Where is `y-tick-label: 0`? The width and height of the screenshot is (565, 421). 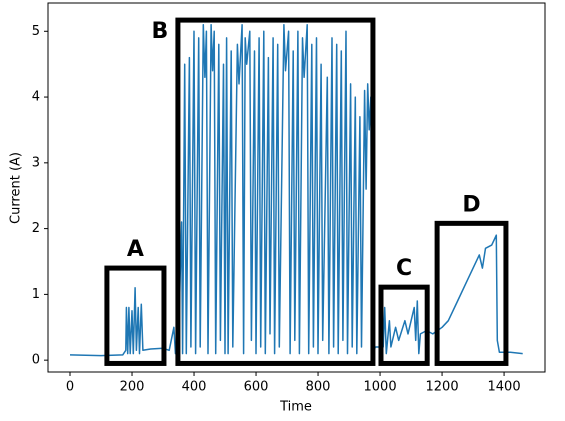 y-tick-label: 0 is located at coordinates (36, 360).